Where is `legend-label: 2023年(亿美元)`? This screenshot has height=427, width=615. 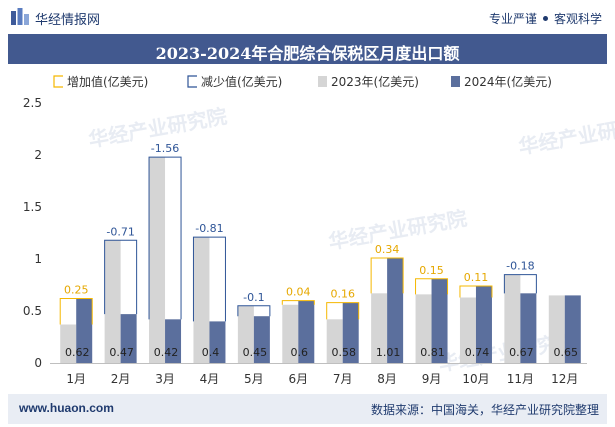 legend-label: 2023年(亿美元) is located at coordinates (375, 81).